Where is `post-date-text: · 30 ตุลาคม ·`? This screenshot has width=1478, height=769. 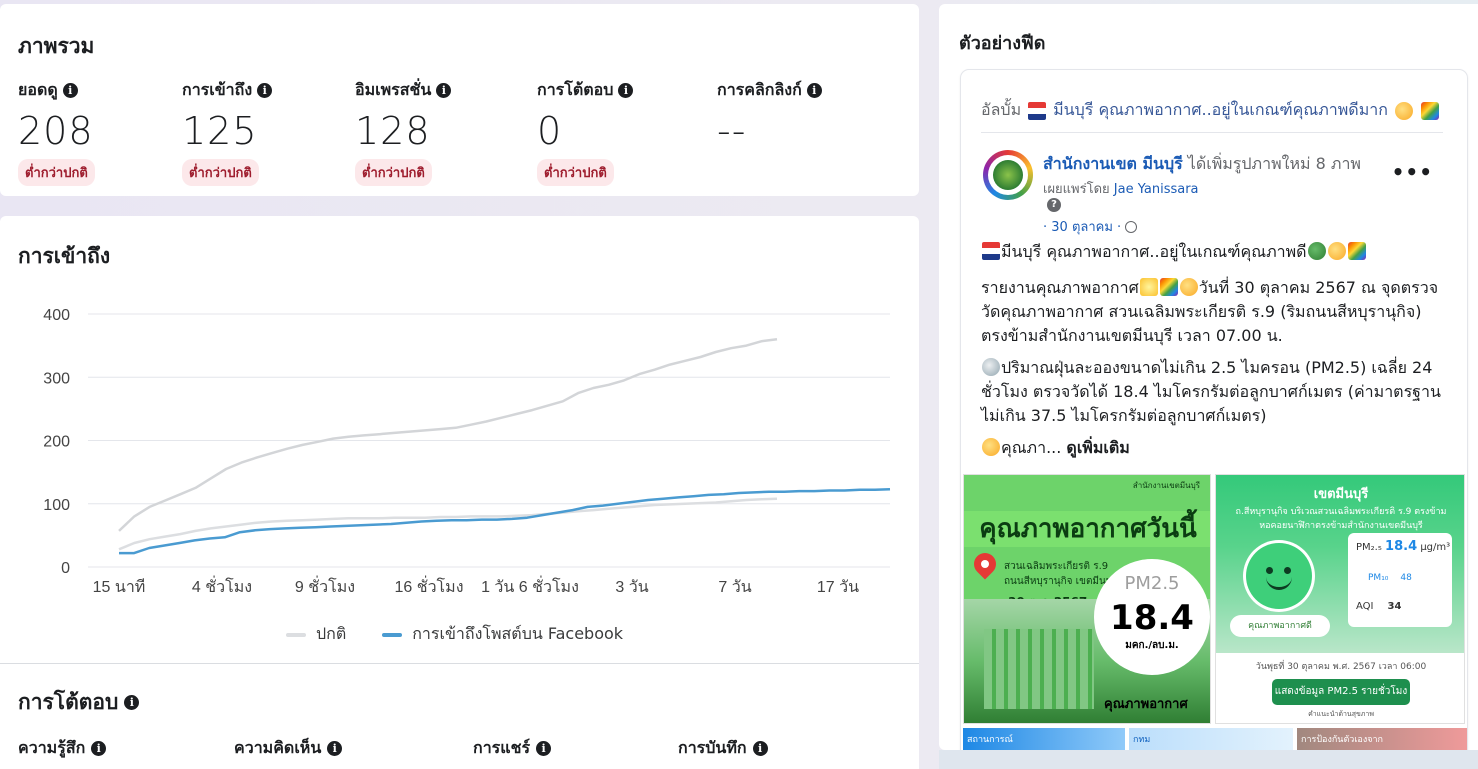
post-date-text: · 30 ตุลาคม · is located at coordinates (1082, 227).